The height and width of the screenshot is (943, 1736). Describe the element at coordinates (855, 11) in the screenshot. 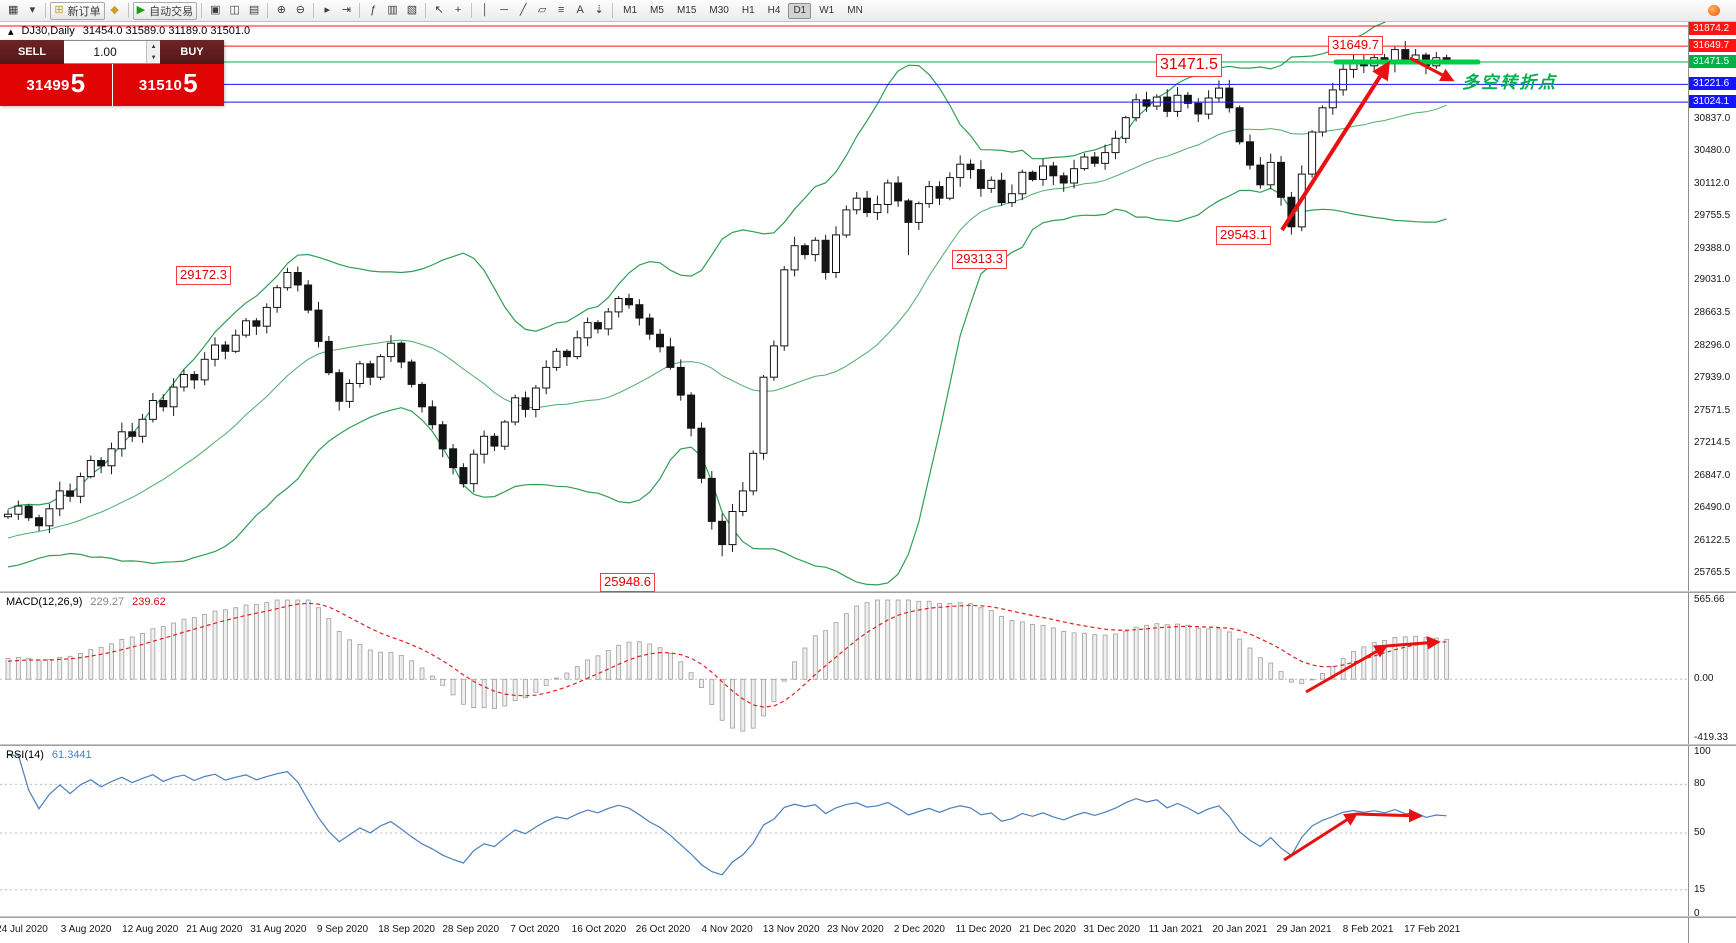

I see `timeframe-mn: MN` at that location.